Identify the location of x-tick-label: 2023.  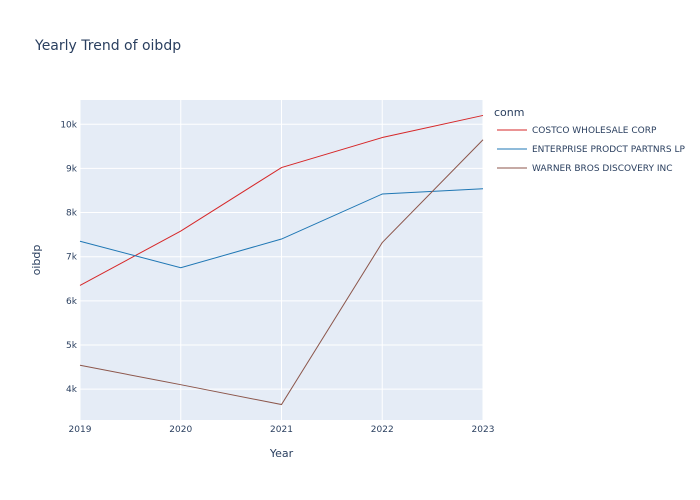
(483, 430).